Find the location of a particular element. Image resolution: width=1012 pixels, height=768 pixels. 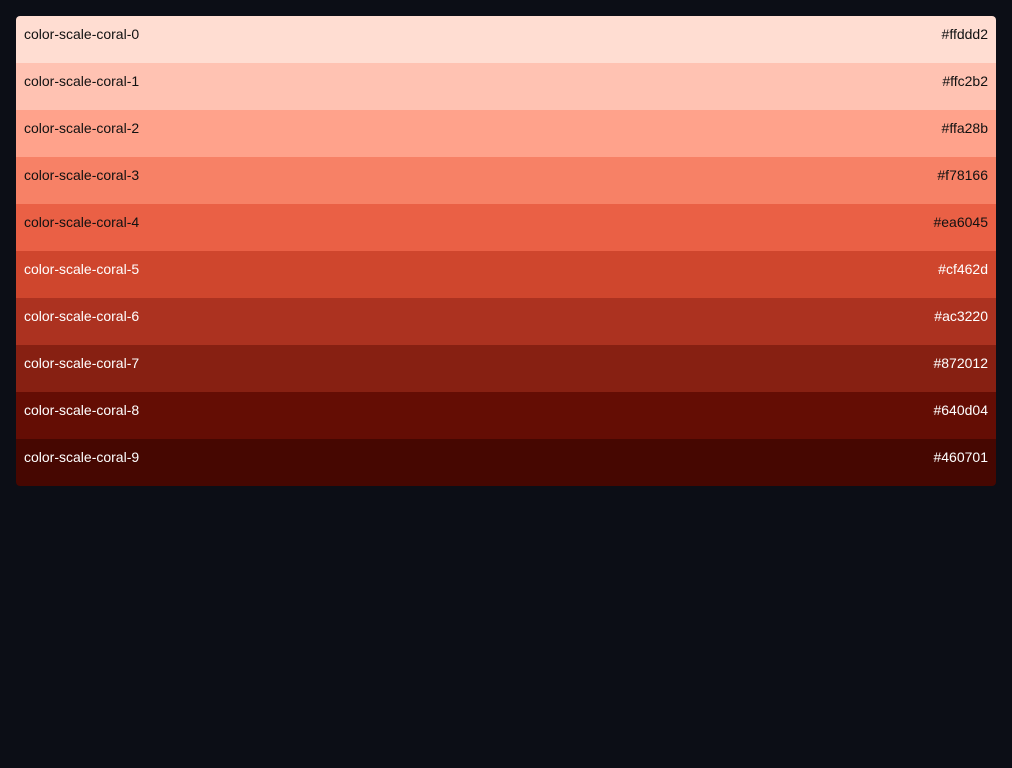

swatch-name: color-scale-coral-9 is located at coordinates (82, 457).